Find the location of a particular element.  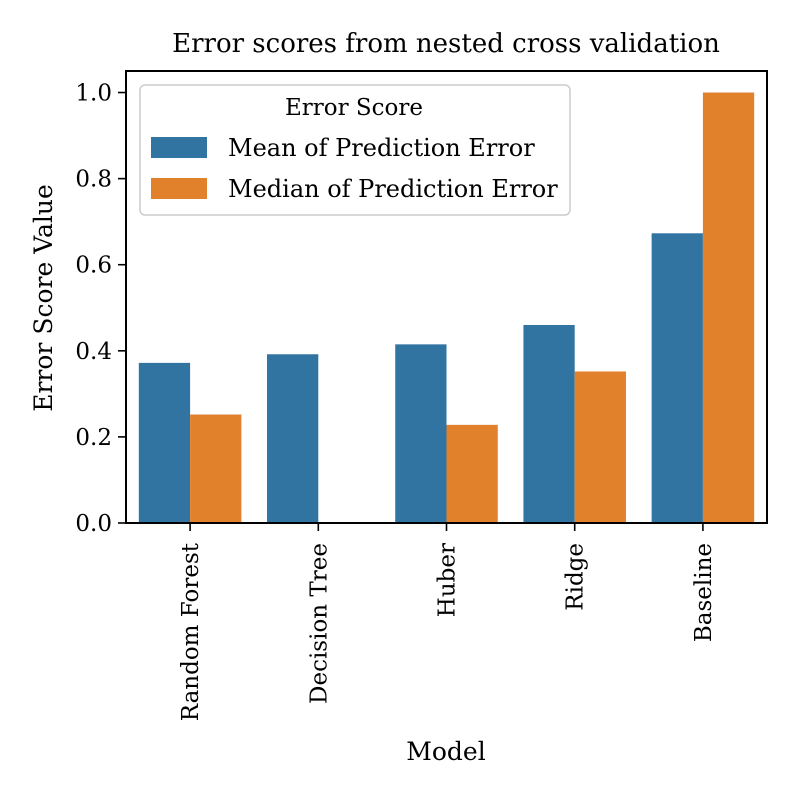

bar-mean-baseline is located at coordinates (677, 378).